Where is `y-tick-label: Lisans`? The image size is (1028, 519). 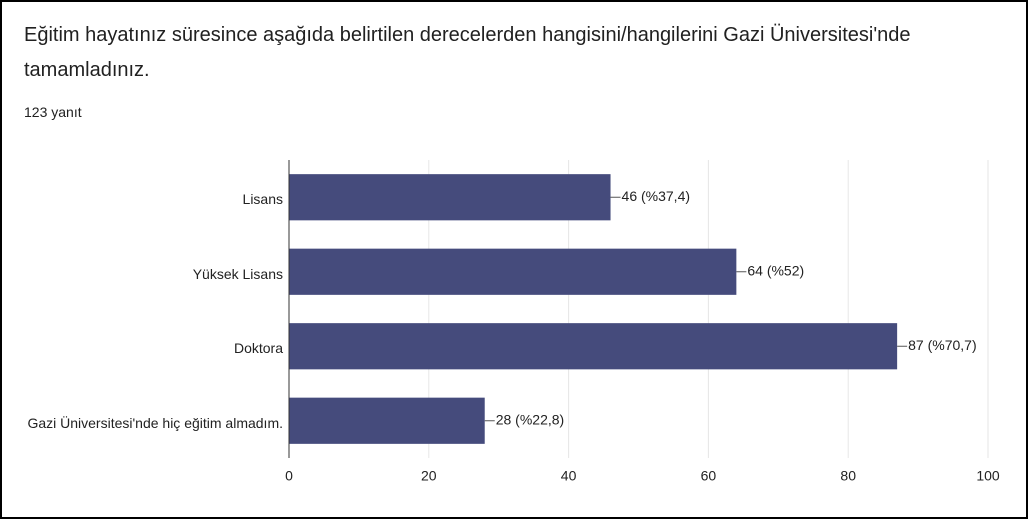 y-tick-label: Lisans is located at coordinates (262, 199).